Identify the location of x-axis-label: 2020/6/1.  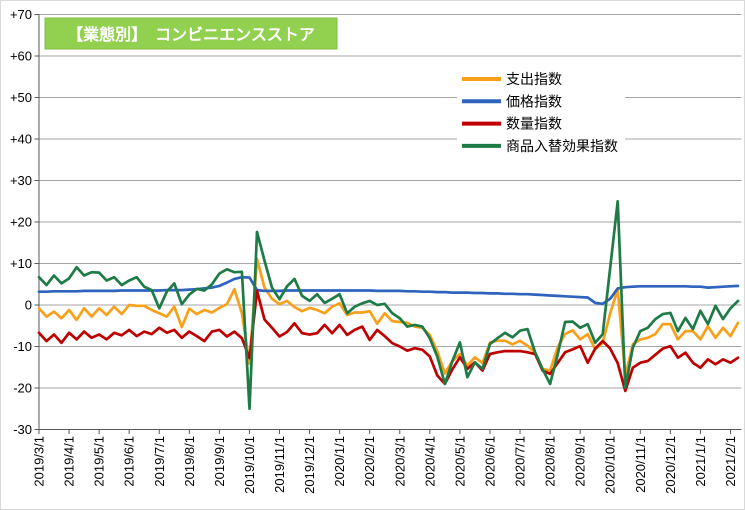
(489, 461).